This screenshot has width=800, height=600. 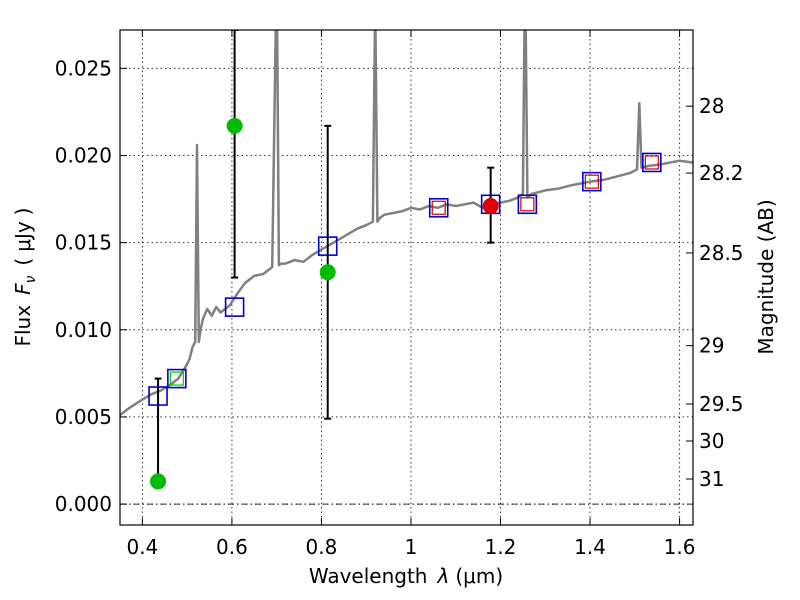 What do you see at coordinates (721, 173) in the screenshot?
I see `y2-tick-label: 28.2` at bounding box center [721, 173].